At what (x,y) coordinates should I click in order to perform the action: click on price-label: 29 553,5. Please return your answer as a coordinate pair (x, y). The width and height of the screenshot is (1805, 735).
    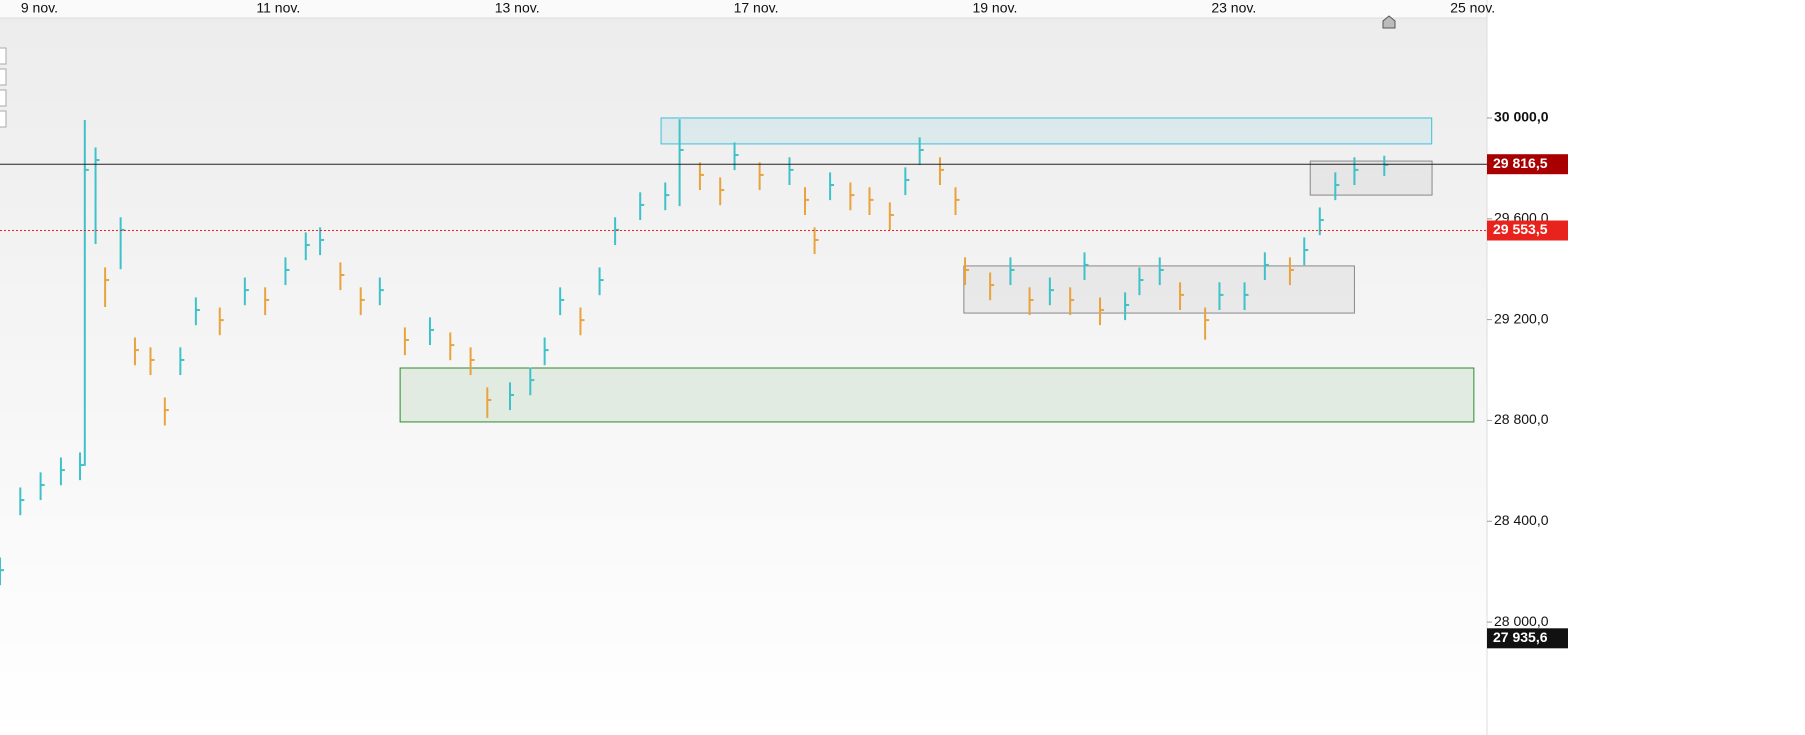
    Looking at the image, I should click on (1520, 229).